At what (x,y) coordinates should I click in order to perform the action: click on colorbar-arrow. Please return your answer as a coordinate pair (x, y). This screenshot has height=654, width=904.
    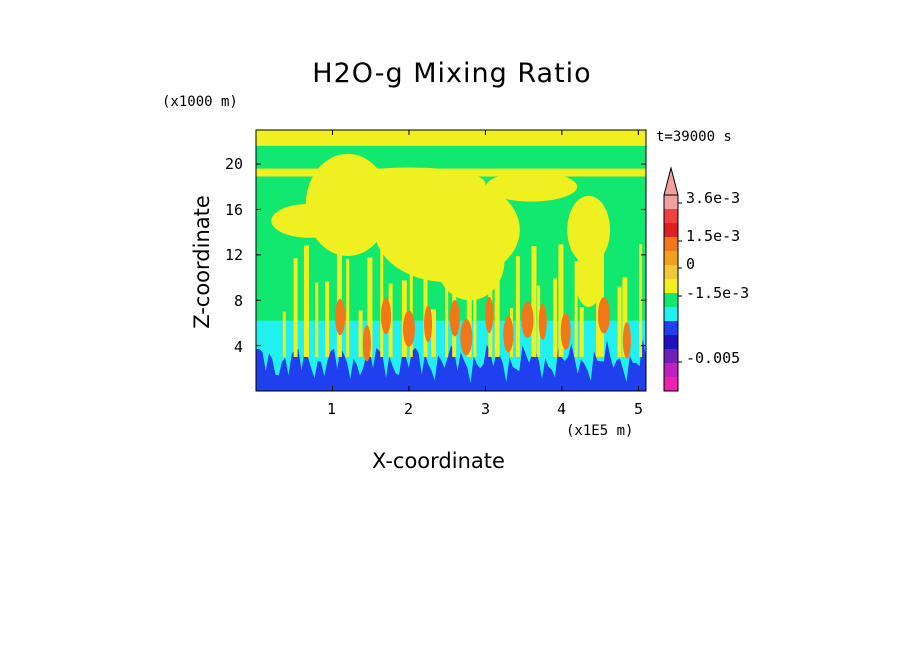
    Looking at the image, I should click on (671, 181).